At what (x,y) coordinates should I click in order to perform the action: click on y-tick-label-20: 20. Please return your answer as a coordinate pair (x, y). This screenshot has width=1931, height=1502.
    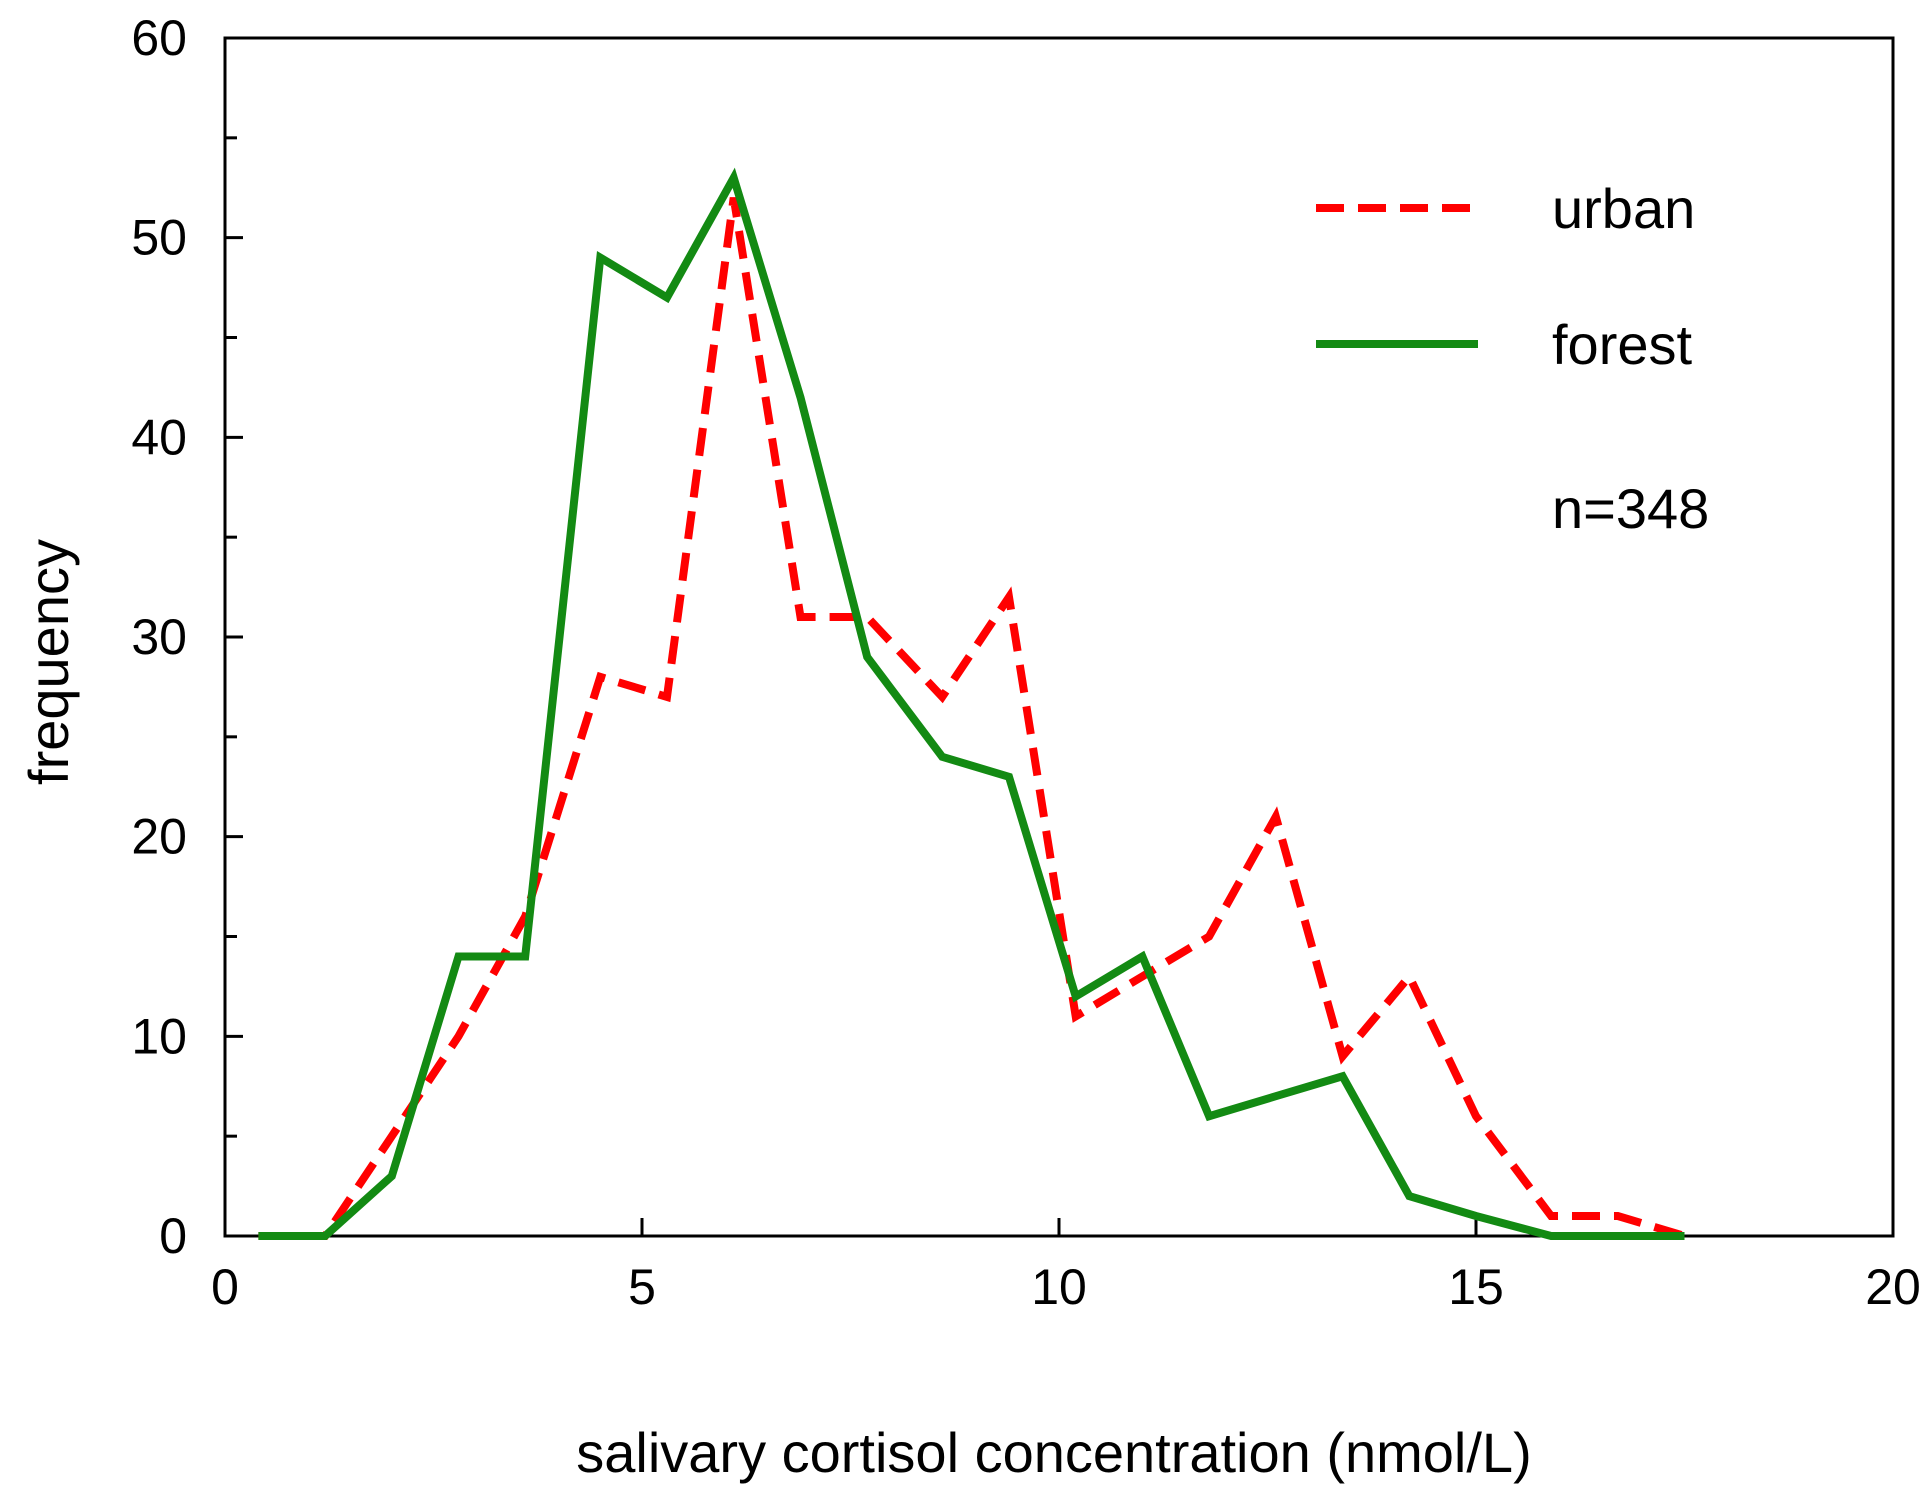
    Looking at the image, I should click on (159, 837).